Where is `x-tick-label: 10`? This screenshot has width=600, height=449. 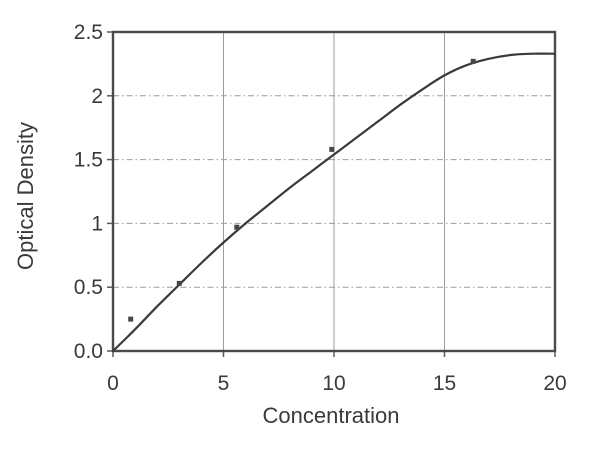 x-tick-label: 10 is located at coordinates (333, 383).